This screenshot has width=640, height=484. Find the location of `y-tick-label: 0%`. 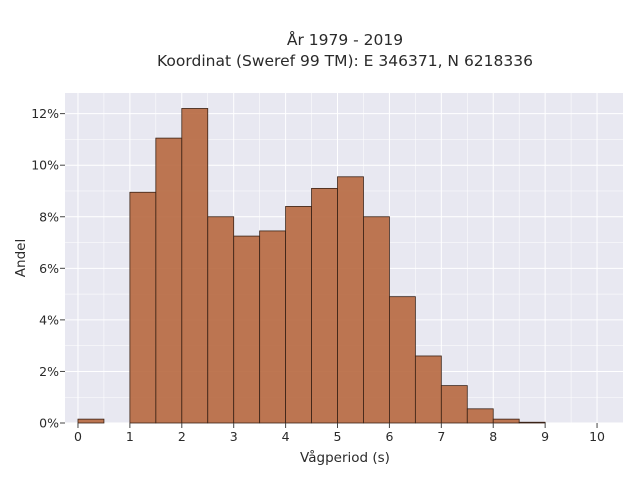

y-tick-label: 0% is located at coordinates (49, 423).